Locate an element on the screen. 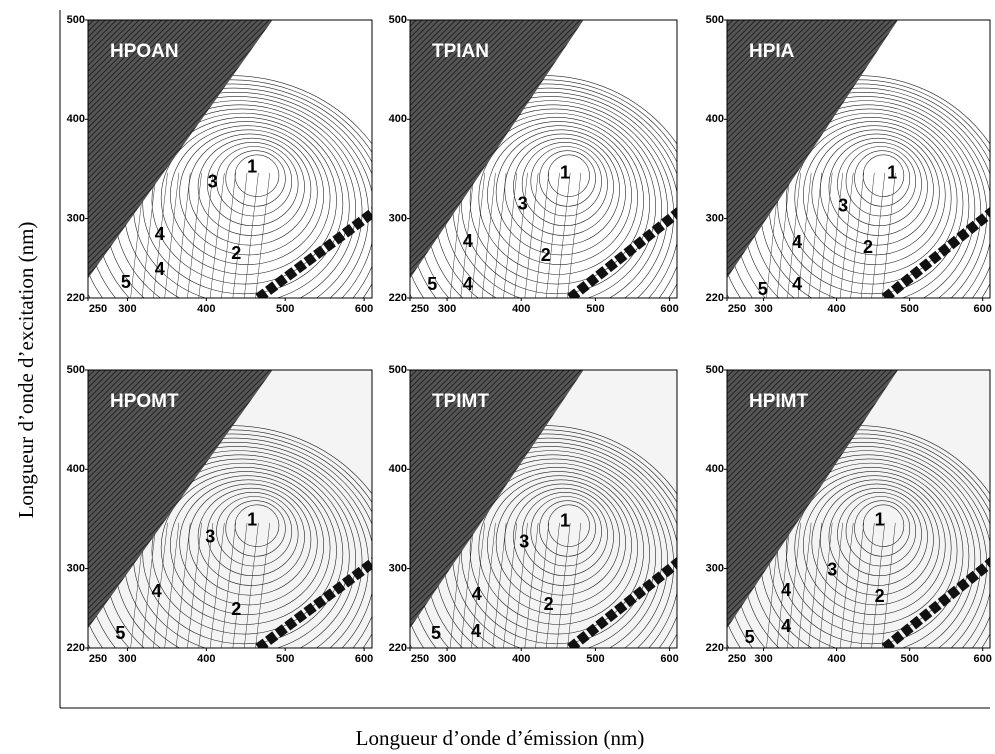 The width and height of the screenshot is (995, 754). y-axis-label: Longueur d’onde d’excitation (nm) is located at coordinates (26, 370).